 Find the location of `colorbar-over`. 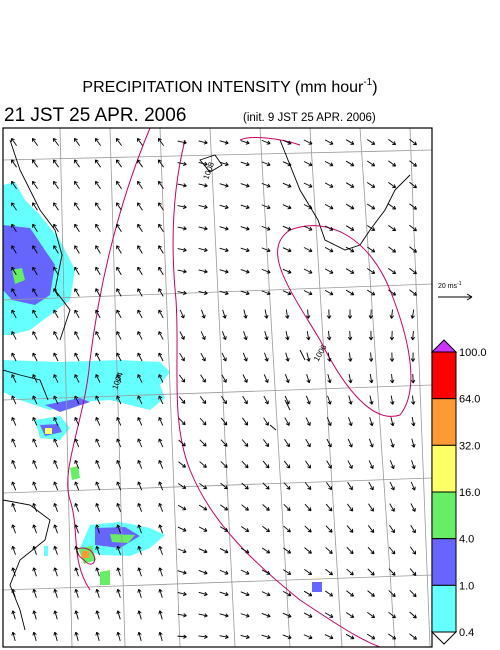

colorbar-over is located at coordinates (444, 346).